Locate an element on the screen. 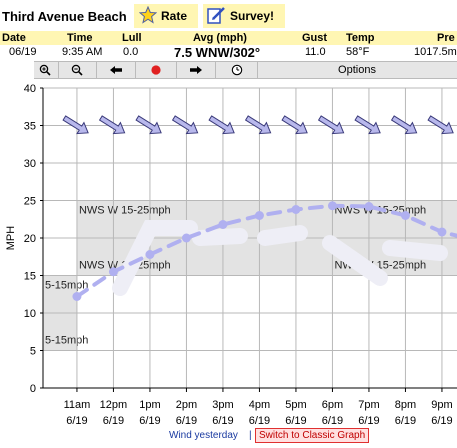  header-bar: Third Avenue Beach Rate Survey! is located at coordinates (228, 15).